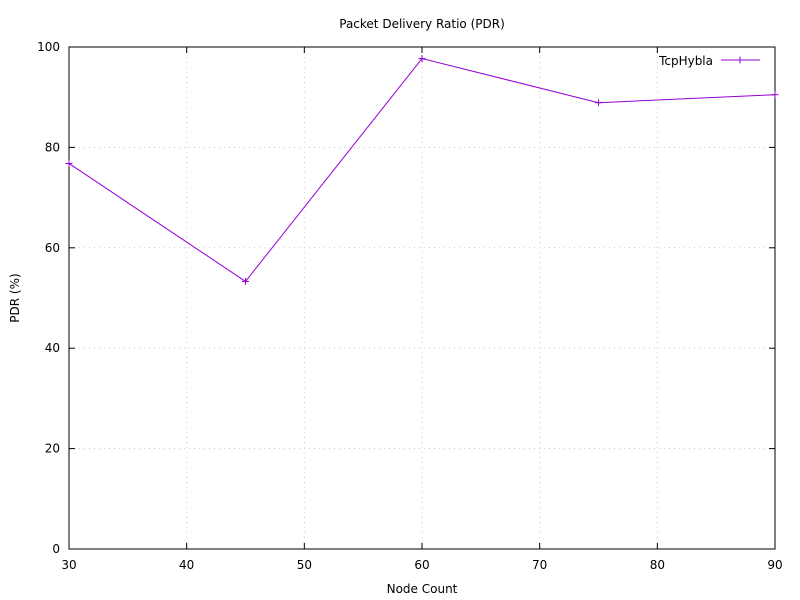  I want to click on x-tick-label: 60, so click(421, 565).